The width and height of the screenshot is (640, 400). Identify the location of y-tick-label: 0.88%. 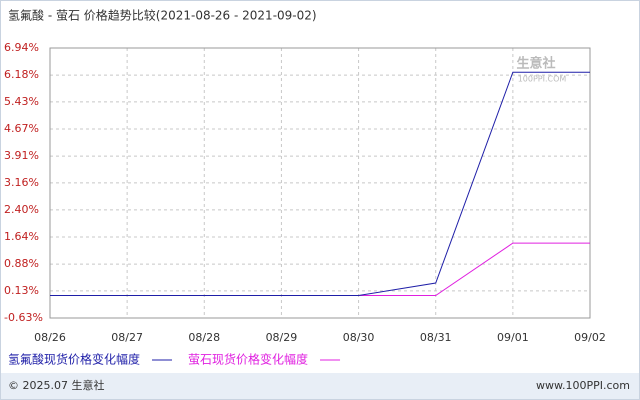
(21, 263).